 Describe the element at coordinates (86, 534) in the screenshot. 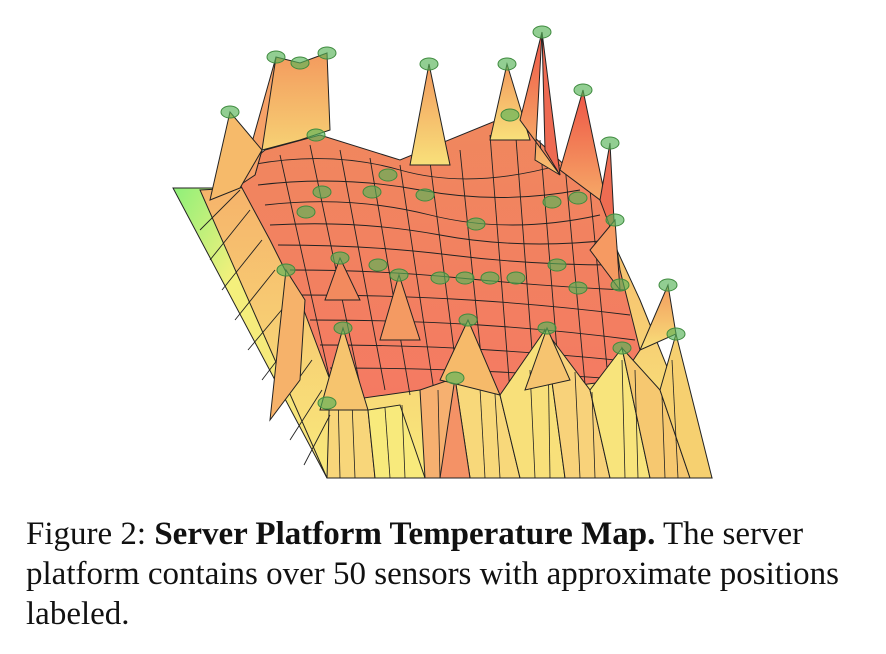

I see `caption-label: Figure 2:` at that location.